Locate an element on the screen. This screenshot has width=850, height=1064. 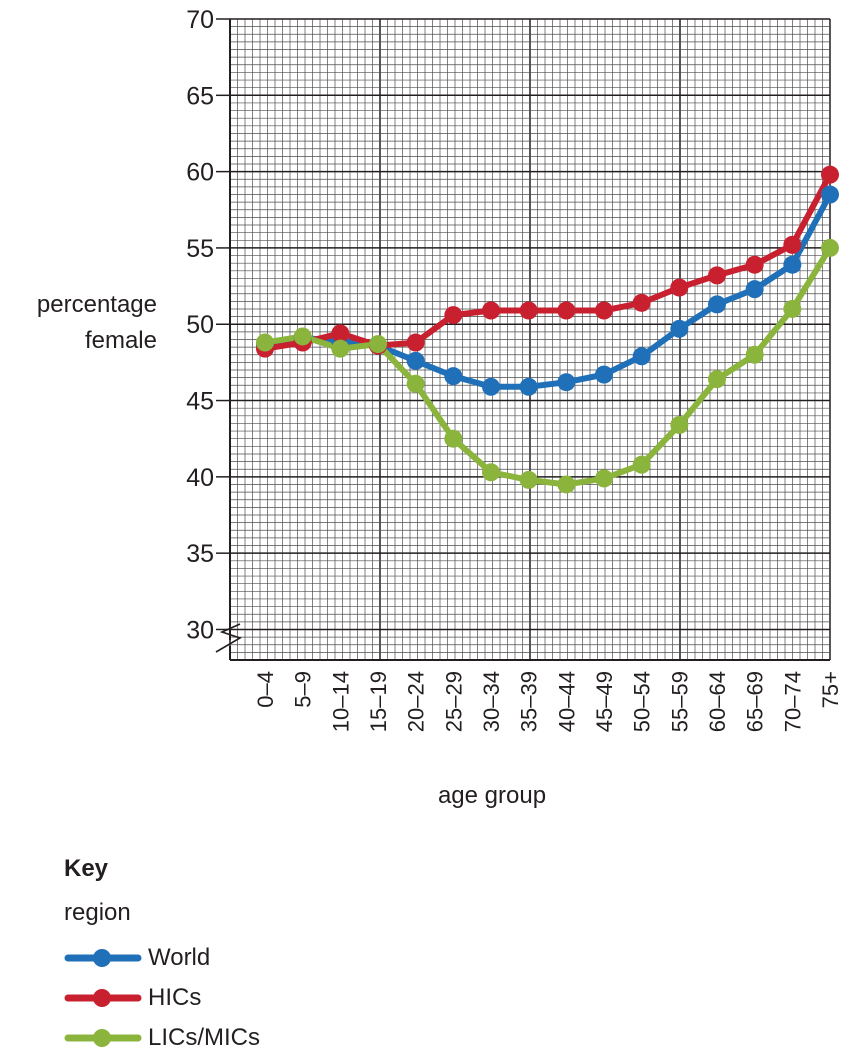
x-tick-label: 75+ is located at coordinates (830, 689).